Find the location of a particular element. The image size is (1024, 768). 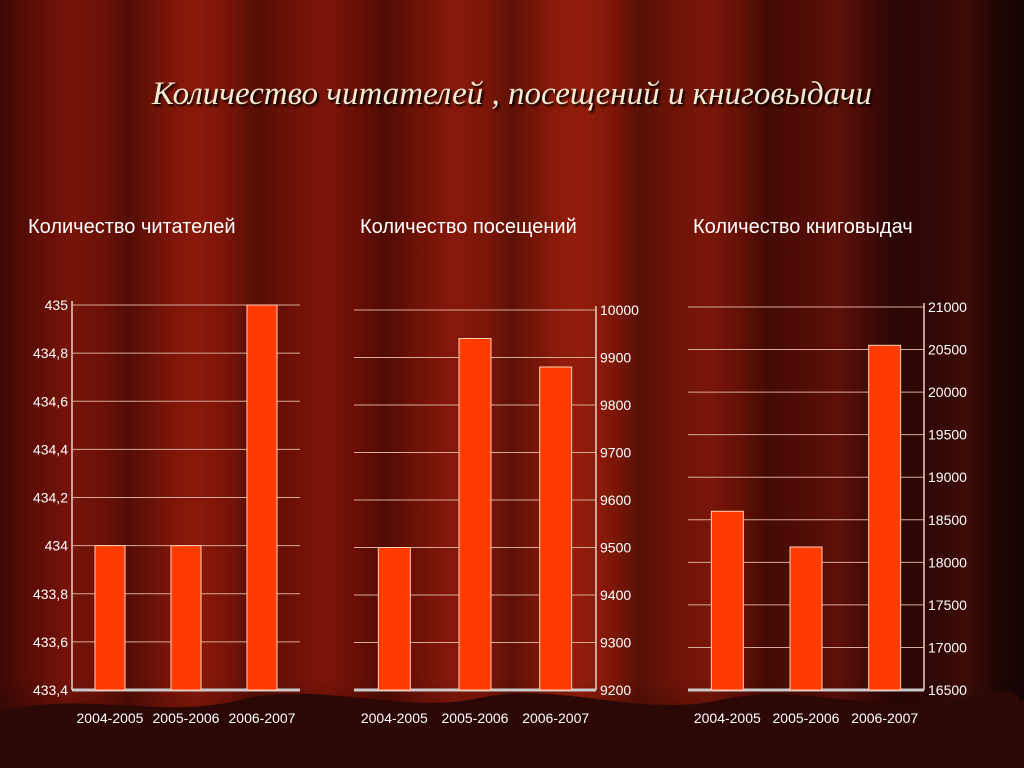

y-tick-label: 9300 is located at coordinates (615, 643).